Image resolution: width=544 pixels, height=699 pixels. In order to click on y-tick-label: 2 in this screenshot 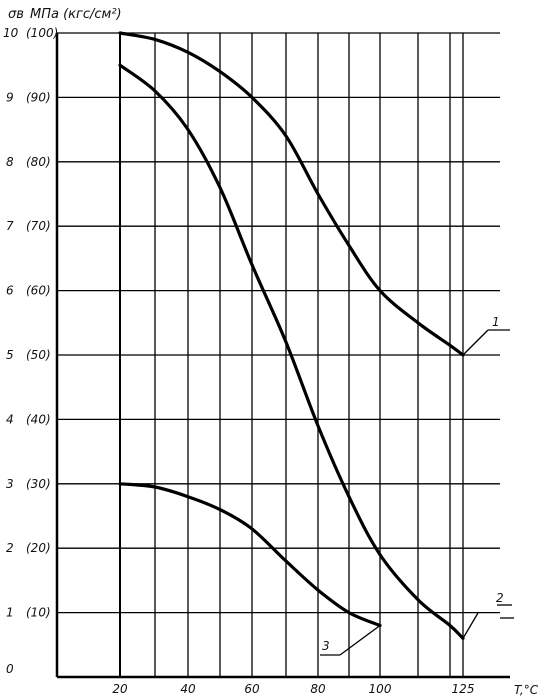, I will do `click(10, 548)`.